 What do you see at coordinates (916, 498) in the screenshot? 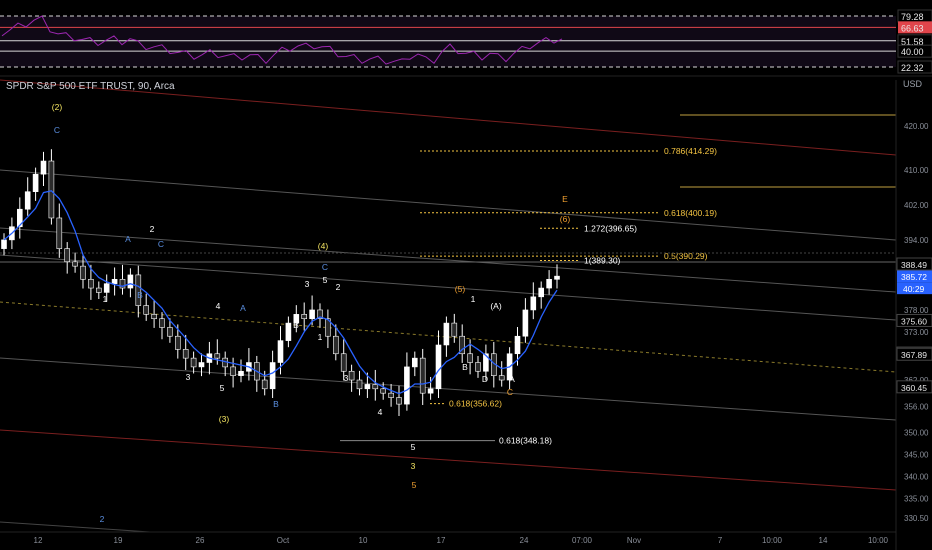
I see `price-tick-label: 335.00` at bounding box center [916, 498].